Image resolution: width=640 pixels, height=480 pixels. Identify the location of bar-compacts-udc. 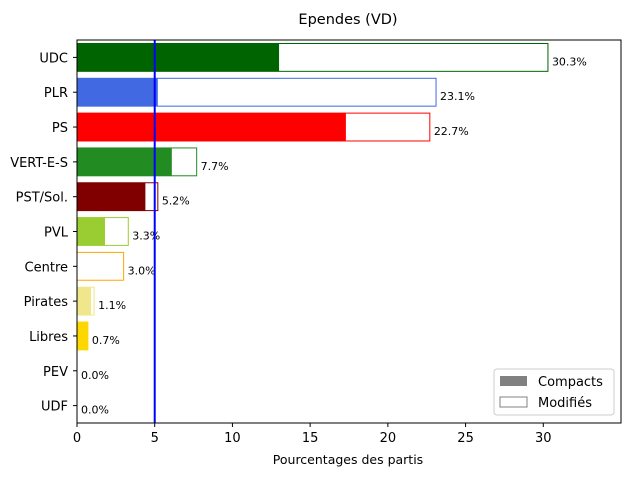
(178, 57).